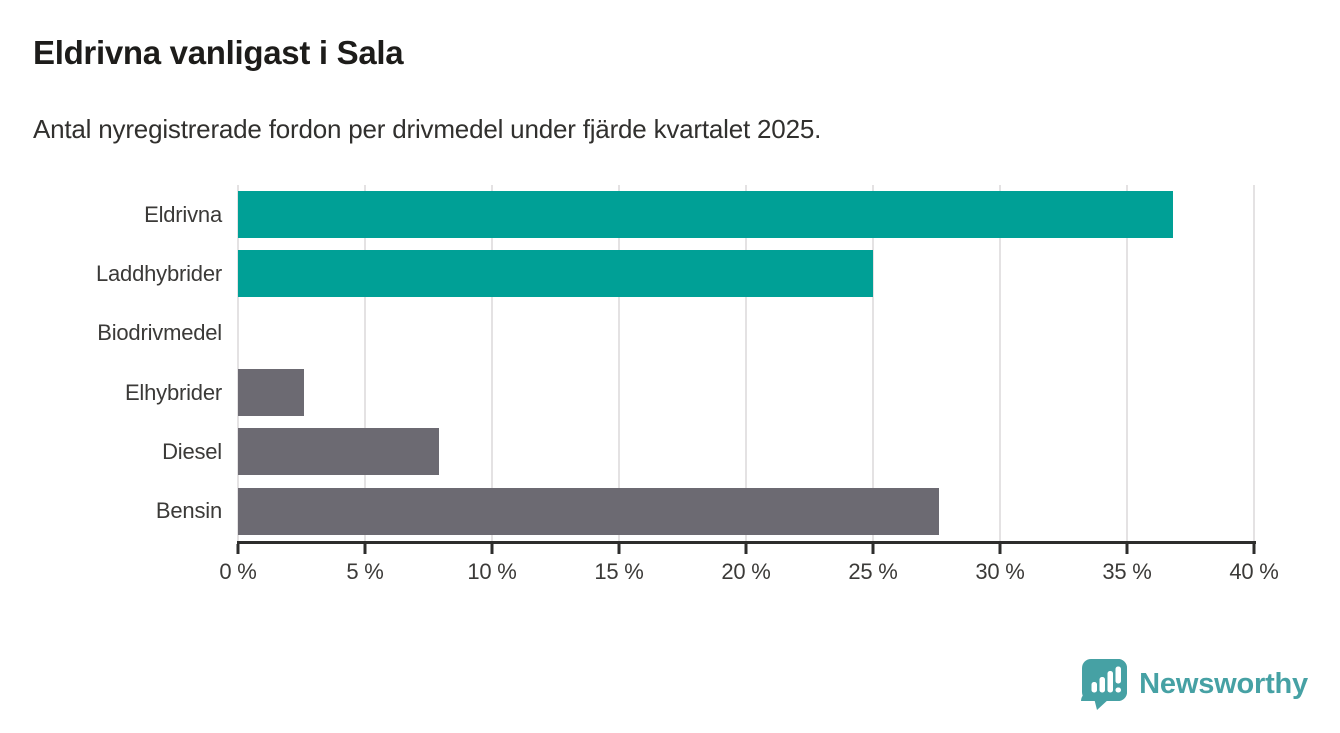  Describe the element at coordinates (365, 571) in the screenshot. I see `axis-tick-label: 5 %` at that location.